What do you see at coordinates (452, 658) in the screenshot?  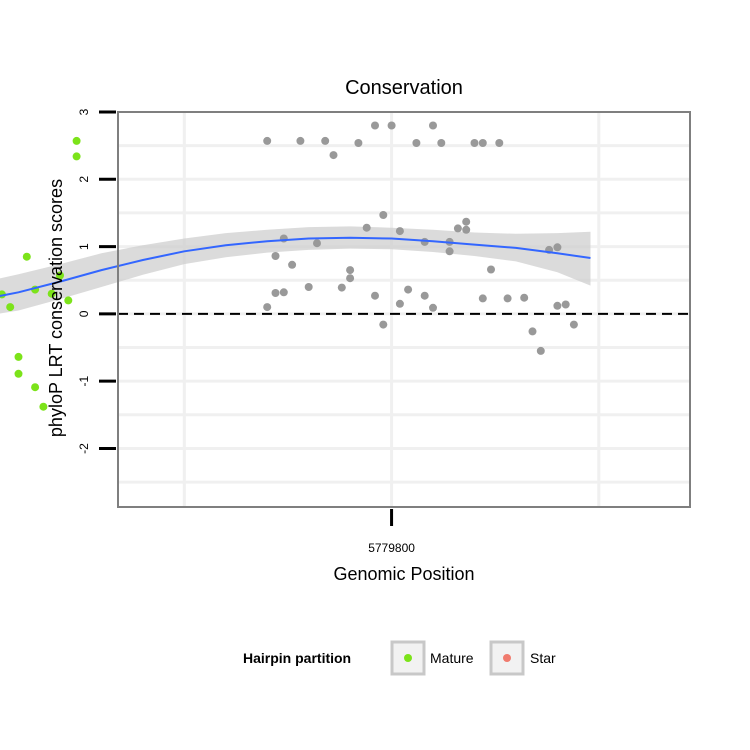 I see `legend-label-mature: Mature` at bounding box center [452, 658].